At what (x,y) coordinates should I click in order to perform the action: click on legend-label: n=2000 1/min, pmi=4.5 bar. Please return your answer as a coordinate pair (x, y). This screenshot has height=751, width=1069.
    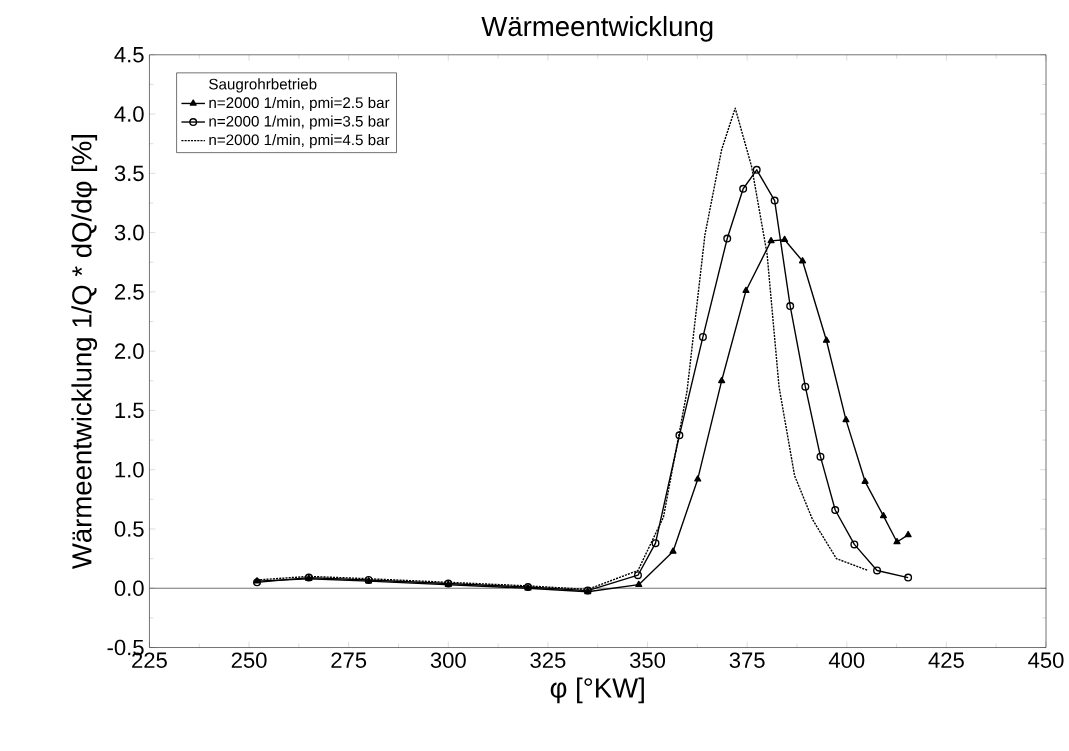
    Looking at the image, I should click on (299, 141).